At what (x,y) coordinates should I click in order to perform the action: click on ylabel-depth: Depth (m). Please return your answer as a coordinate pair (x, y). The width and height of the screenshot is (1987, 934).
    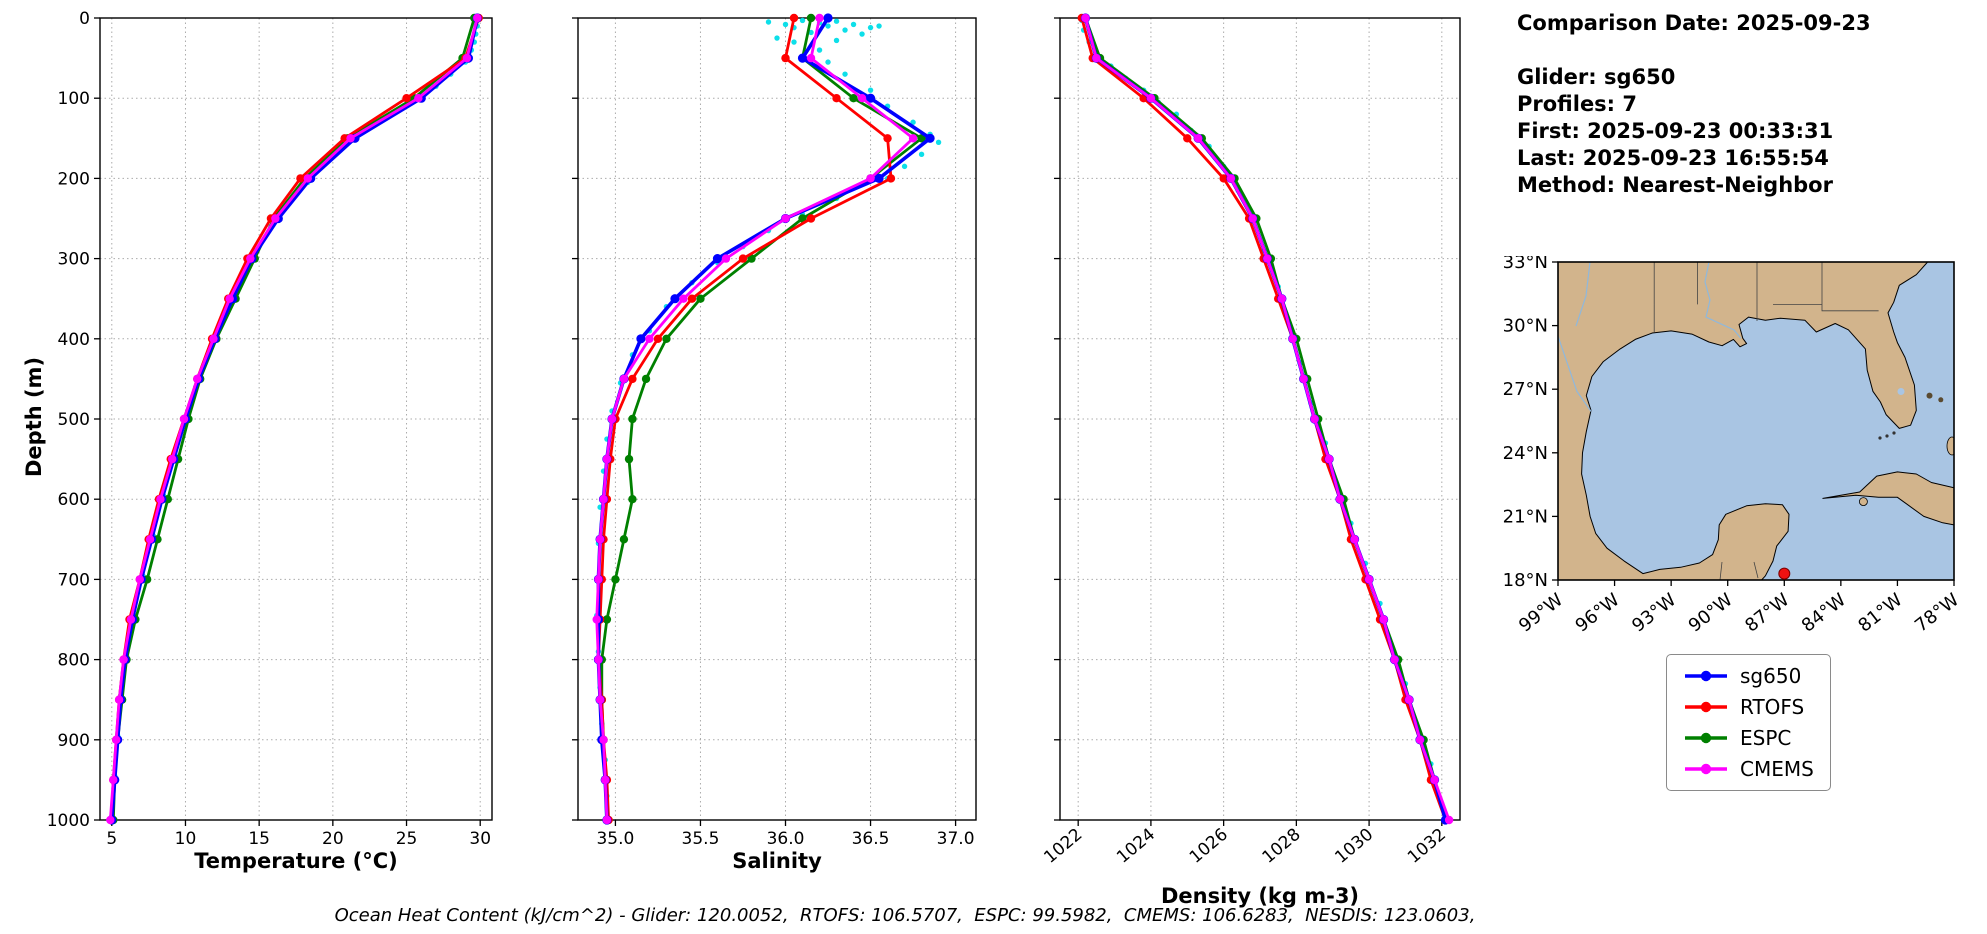
    Looking at the image, I should click on (34, 417).